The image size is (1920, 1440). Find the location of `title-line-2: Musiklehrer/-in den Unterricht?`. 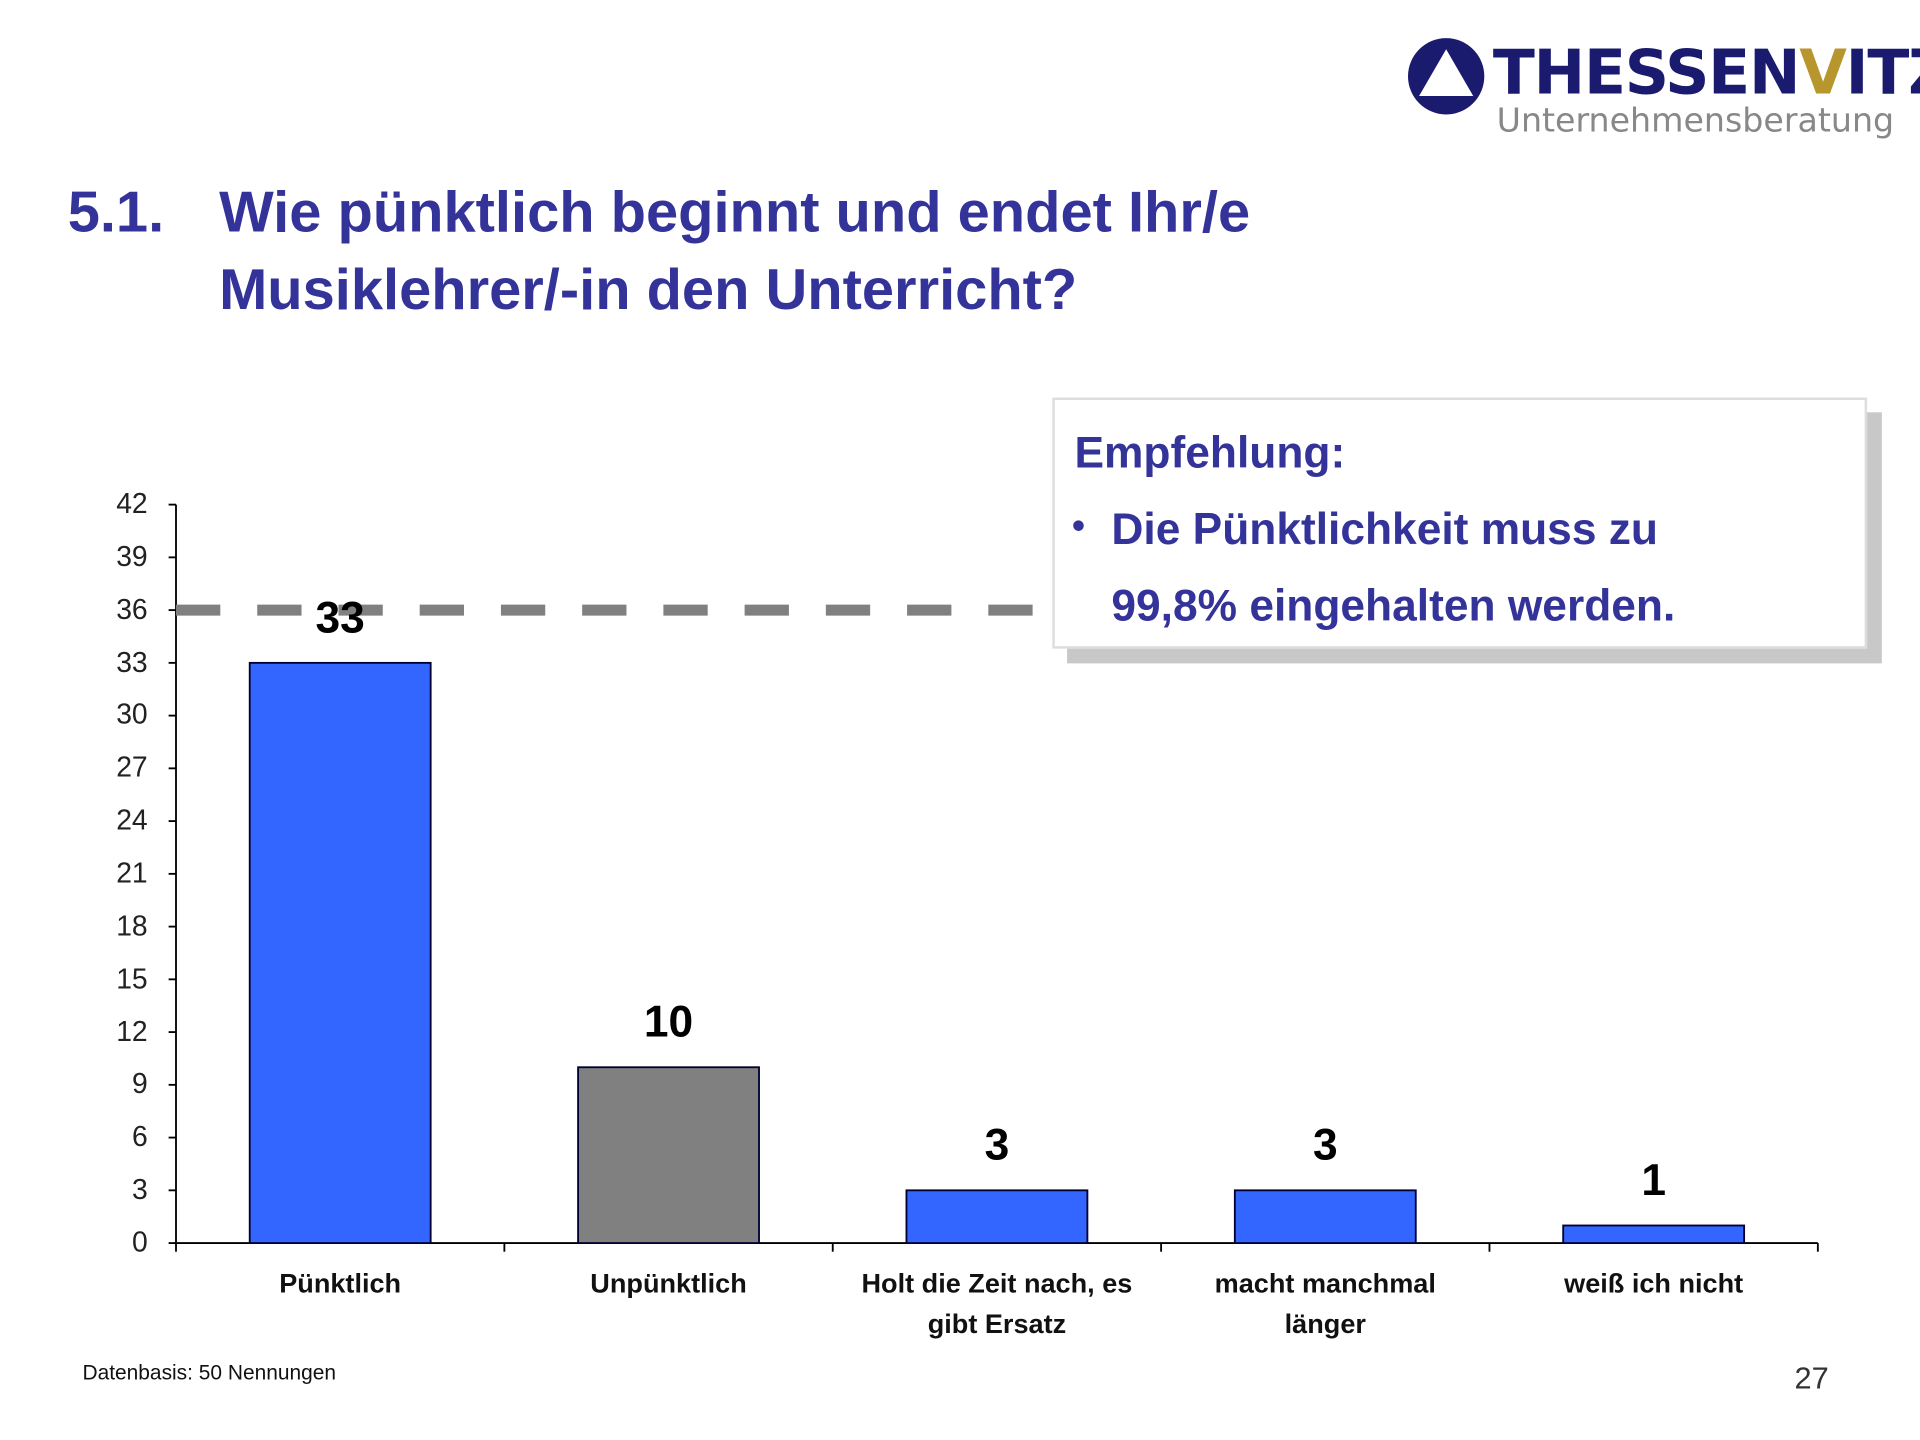

title-line-2: Musiklehrer/-in den Unterricht? is located at coordinates (648, 289).